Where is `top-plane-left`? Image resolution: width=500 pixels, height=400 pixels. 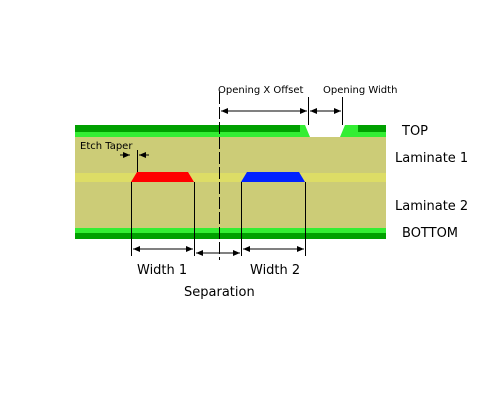
top-plane-left is located at coordinates (187, 128).